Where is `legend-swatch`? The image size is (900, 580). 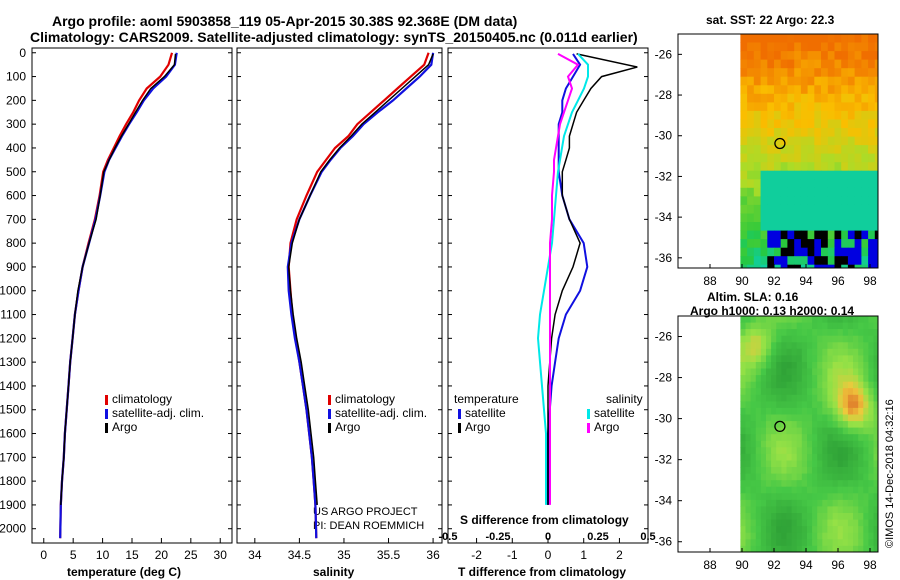
legend-swatch is located at coordinates (106, 400).